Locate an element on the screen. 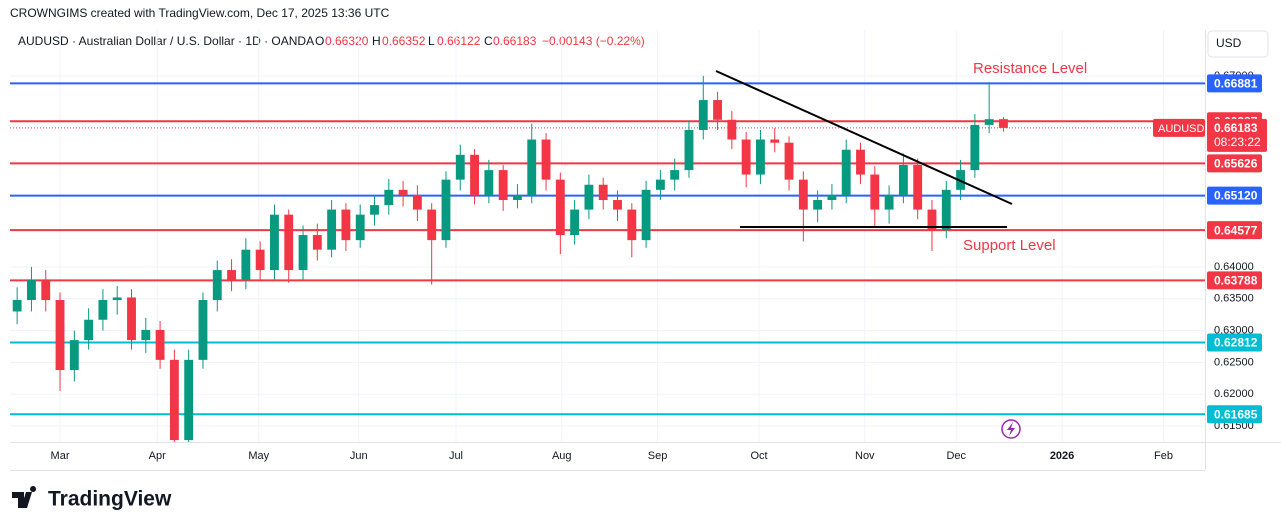  level-label: 0.64577 is located at coordinates (1236, 230).